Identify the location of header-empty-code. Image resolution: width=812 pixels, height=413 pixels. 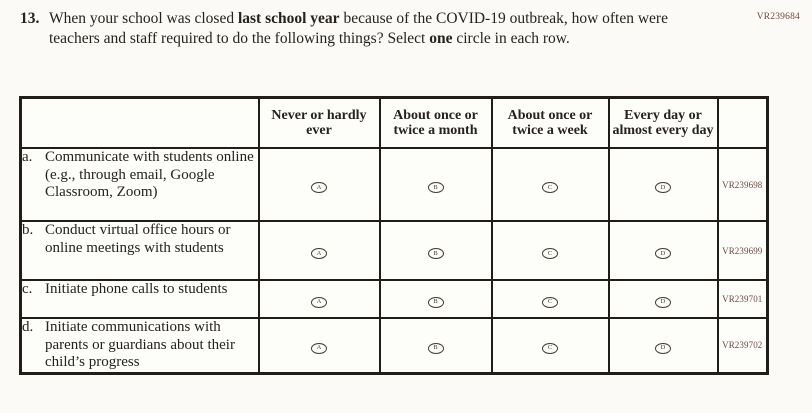
(742, 122).